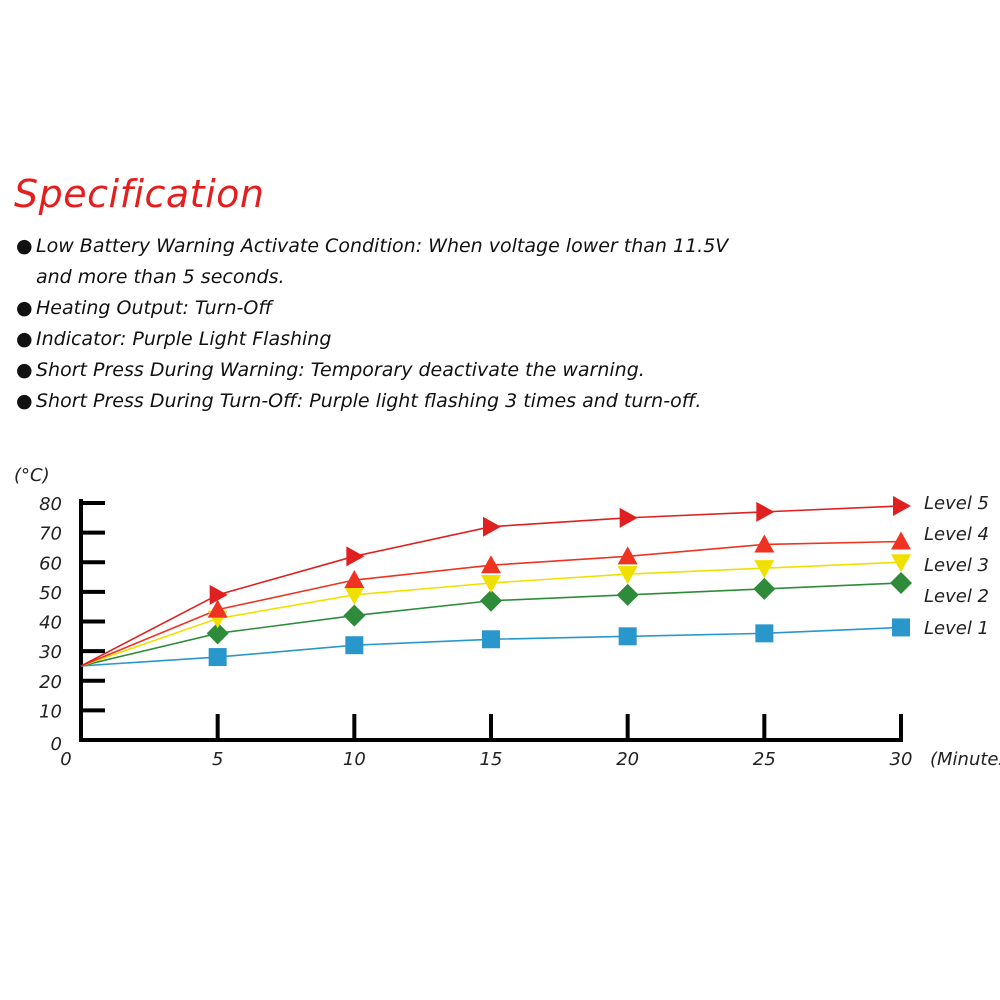  Describe the element at coordinates (50, 534) in the screenshot. I see `y-tick-label: 70` at that location.